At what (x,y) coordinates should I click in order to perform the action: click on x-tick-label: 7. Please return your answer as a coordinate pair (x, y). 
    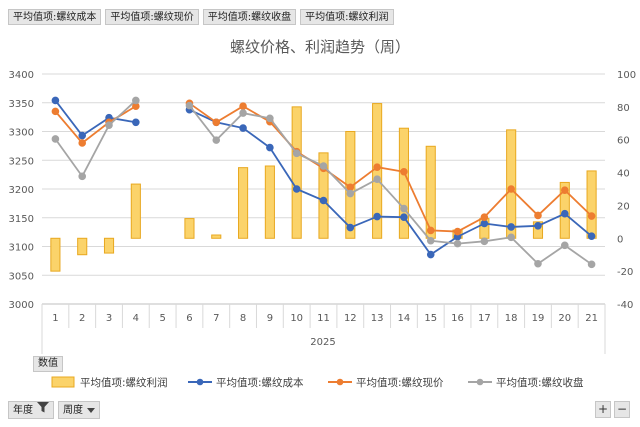
    Looking at the image, I should click on (216, 318).